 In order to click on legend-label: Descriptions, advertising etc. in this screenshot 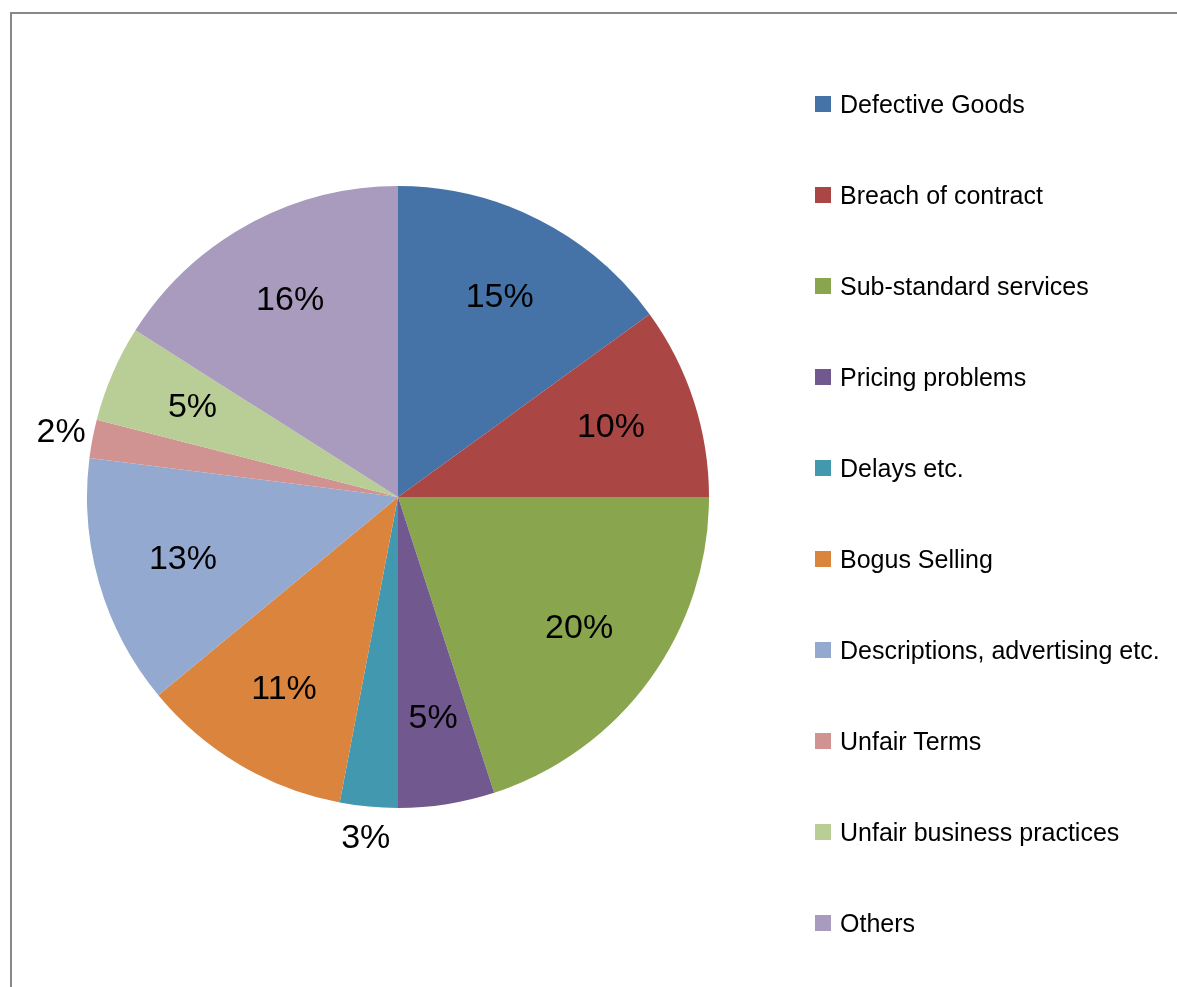, I will do `click(1000, 650)`.